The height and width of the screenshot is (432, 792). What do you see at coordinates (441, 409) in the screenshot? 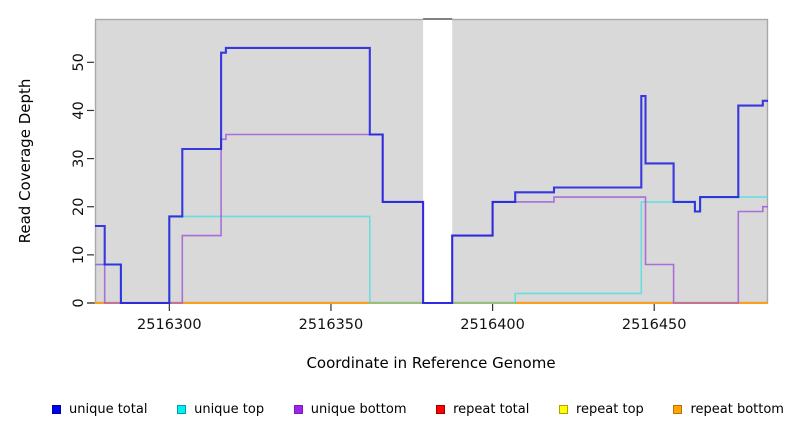
I see `legend-swatch-repeat-total` at bounding box center [441, 409].